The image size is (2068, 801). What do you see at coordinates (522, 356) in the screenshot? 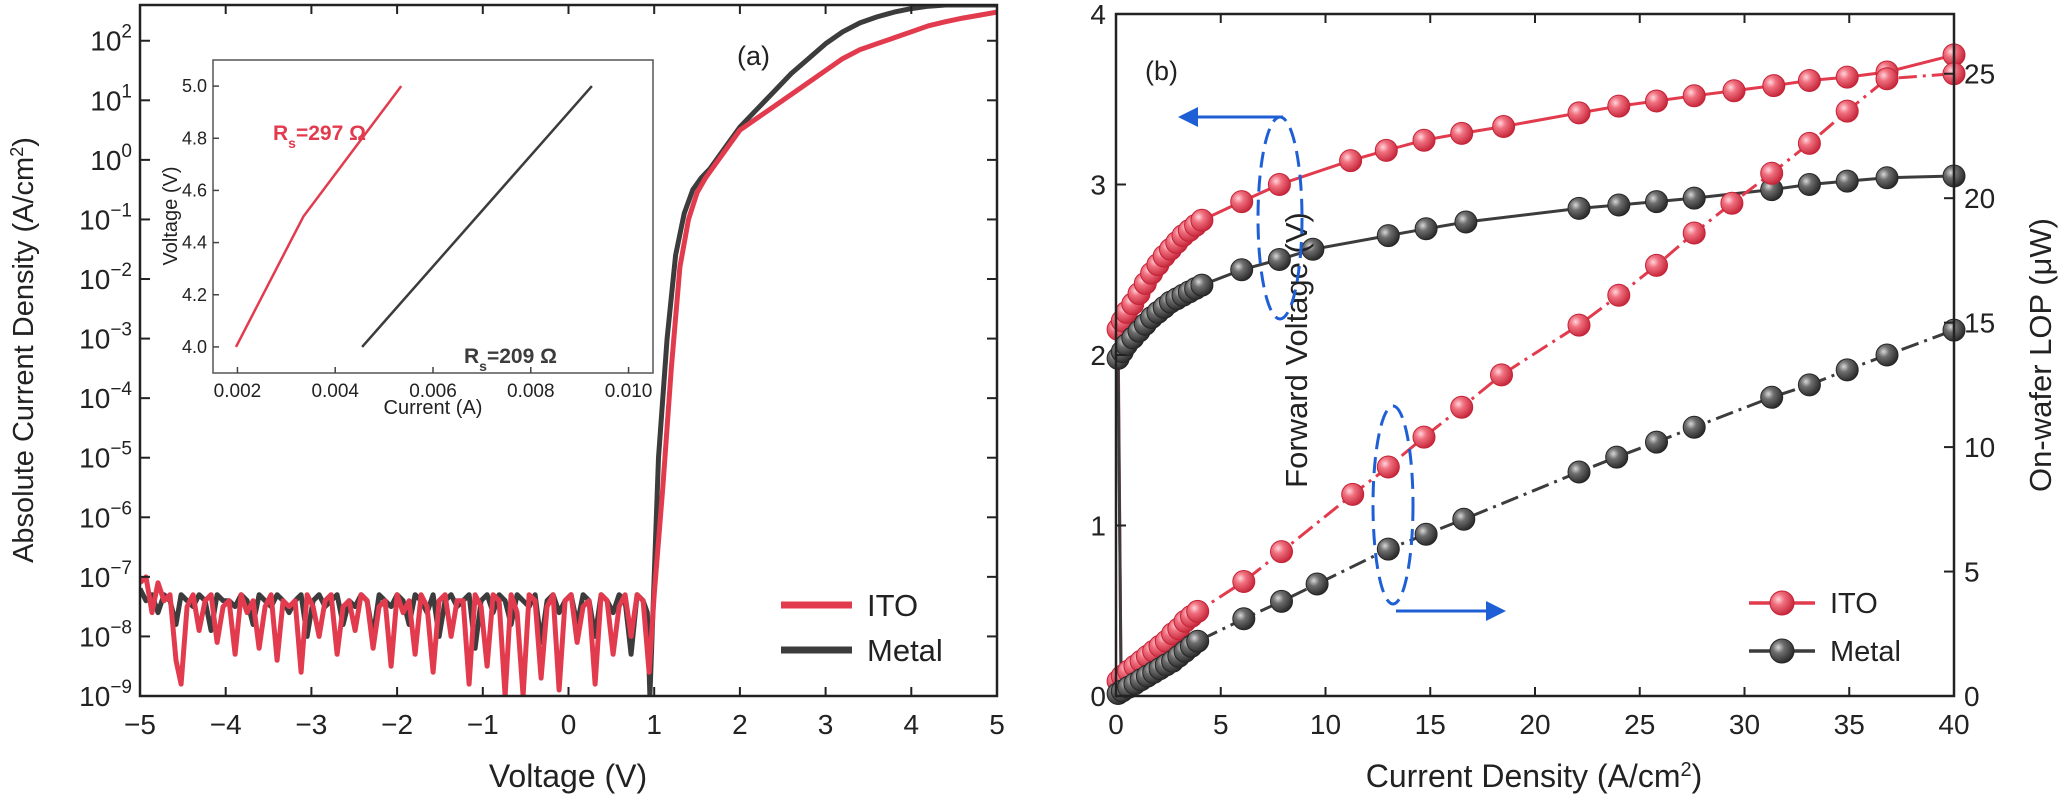
I see `inset-annotation-metal-suffix: =209 Ω` at bounding box center [522, 356].